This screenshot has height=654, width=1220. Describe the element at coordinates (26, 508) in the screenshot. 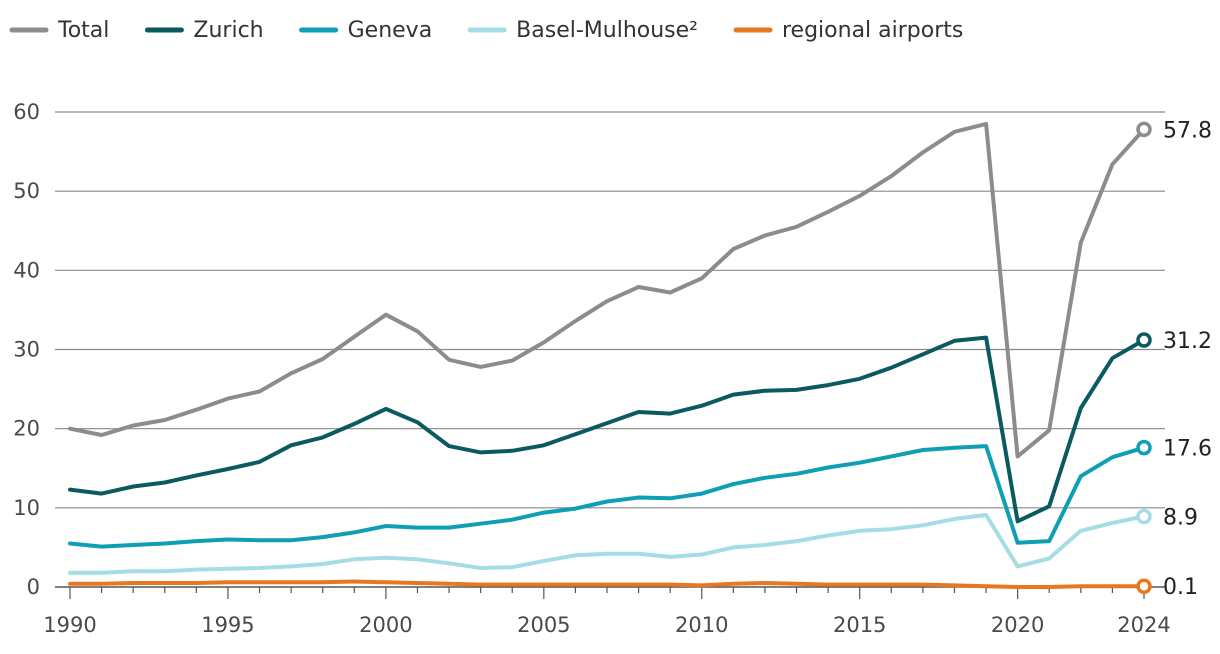

I see `y-tick-label-10: 10` at that location.